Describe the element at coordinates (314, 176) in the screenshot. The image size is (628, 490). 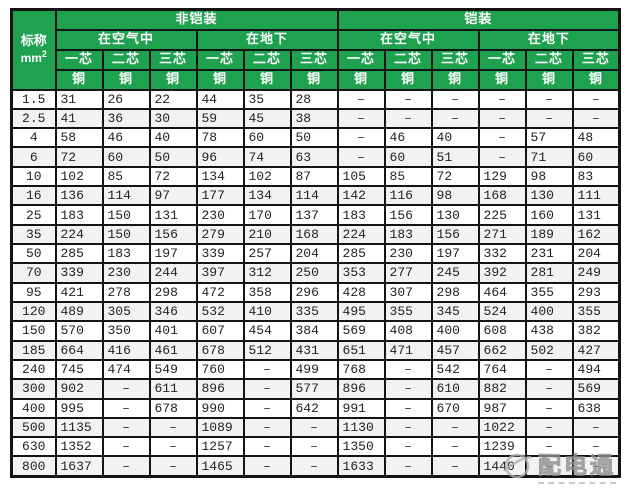
I see `value-cell: 87` at that location.